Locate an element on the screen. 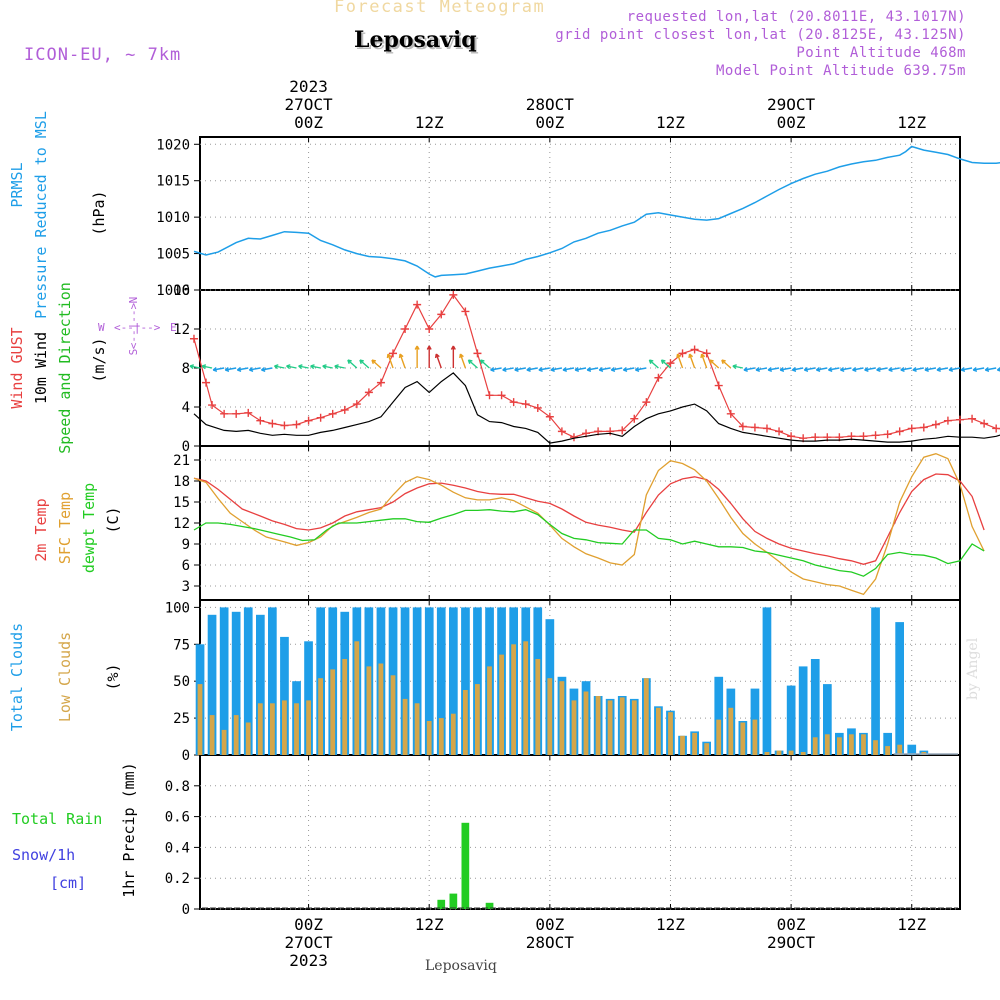  snow-unit: [cm] is located at coordinates (68, 883).